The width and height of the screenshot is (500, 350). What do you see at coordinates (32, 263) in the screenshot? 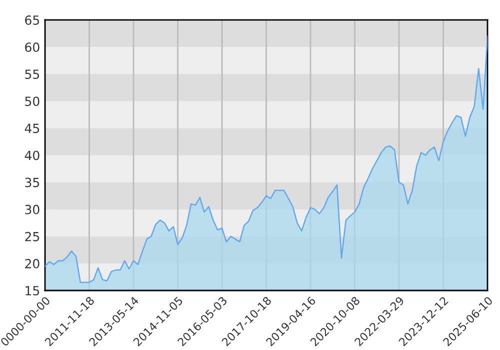
I see `y-tick-label: 20` at bounding box center [32, 263].